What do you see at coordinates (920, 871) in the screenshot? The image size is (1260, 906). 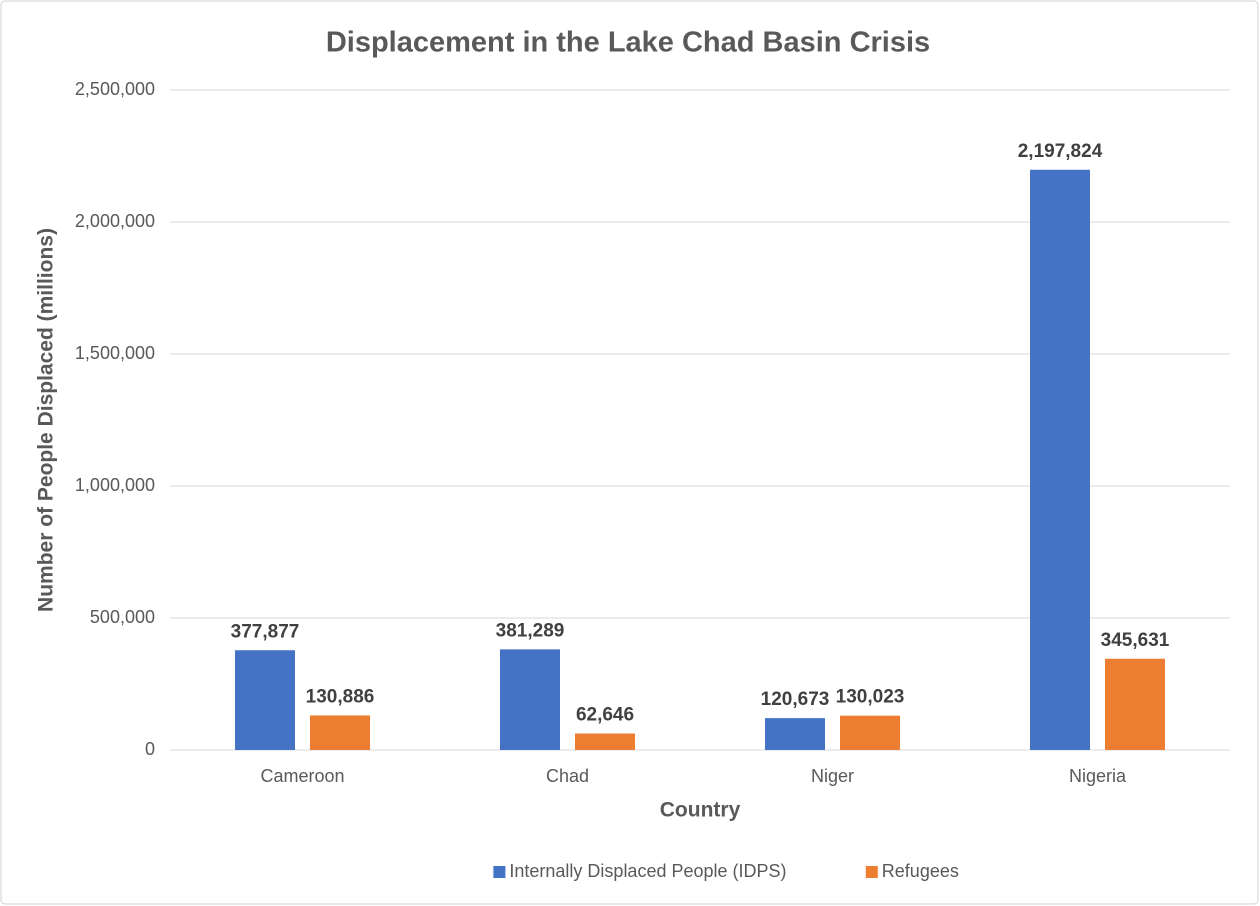 I see `legend-label: Refugees` at bounding box center [920, 871].